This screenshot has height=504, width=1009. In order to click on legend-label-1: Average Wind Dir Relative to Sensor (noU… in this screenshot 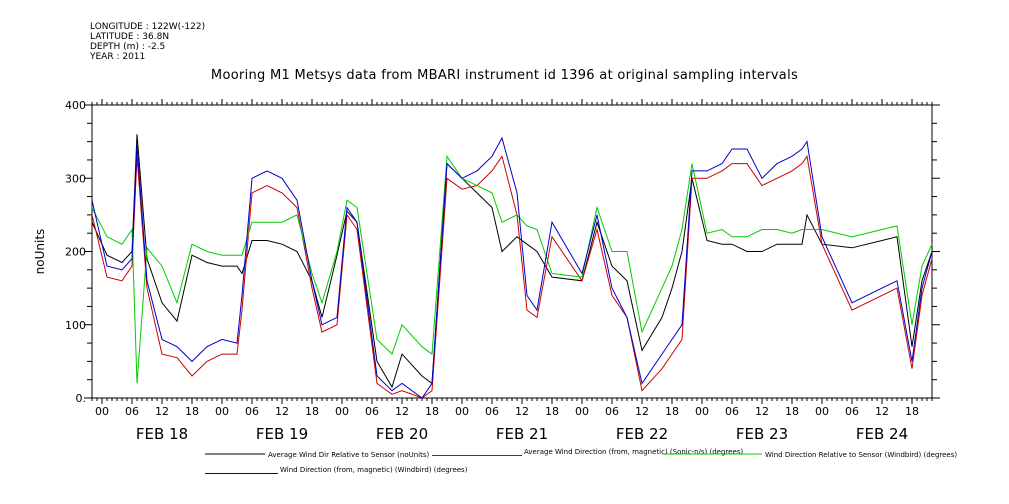, I will do `click(348, 455)`.